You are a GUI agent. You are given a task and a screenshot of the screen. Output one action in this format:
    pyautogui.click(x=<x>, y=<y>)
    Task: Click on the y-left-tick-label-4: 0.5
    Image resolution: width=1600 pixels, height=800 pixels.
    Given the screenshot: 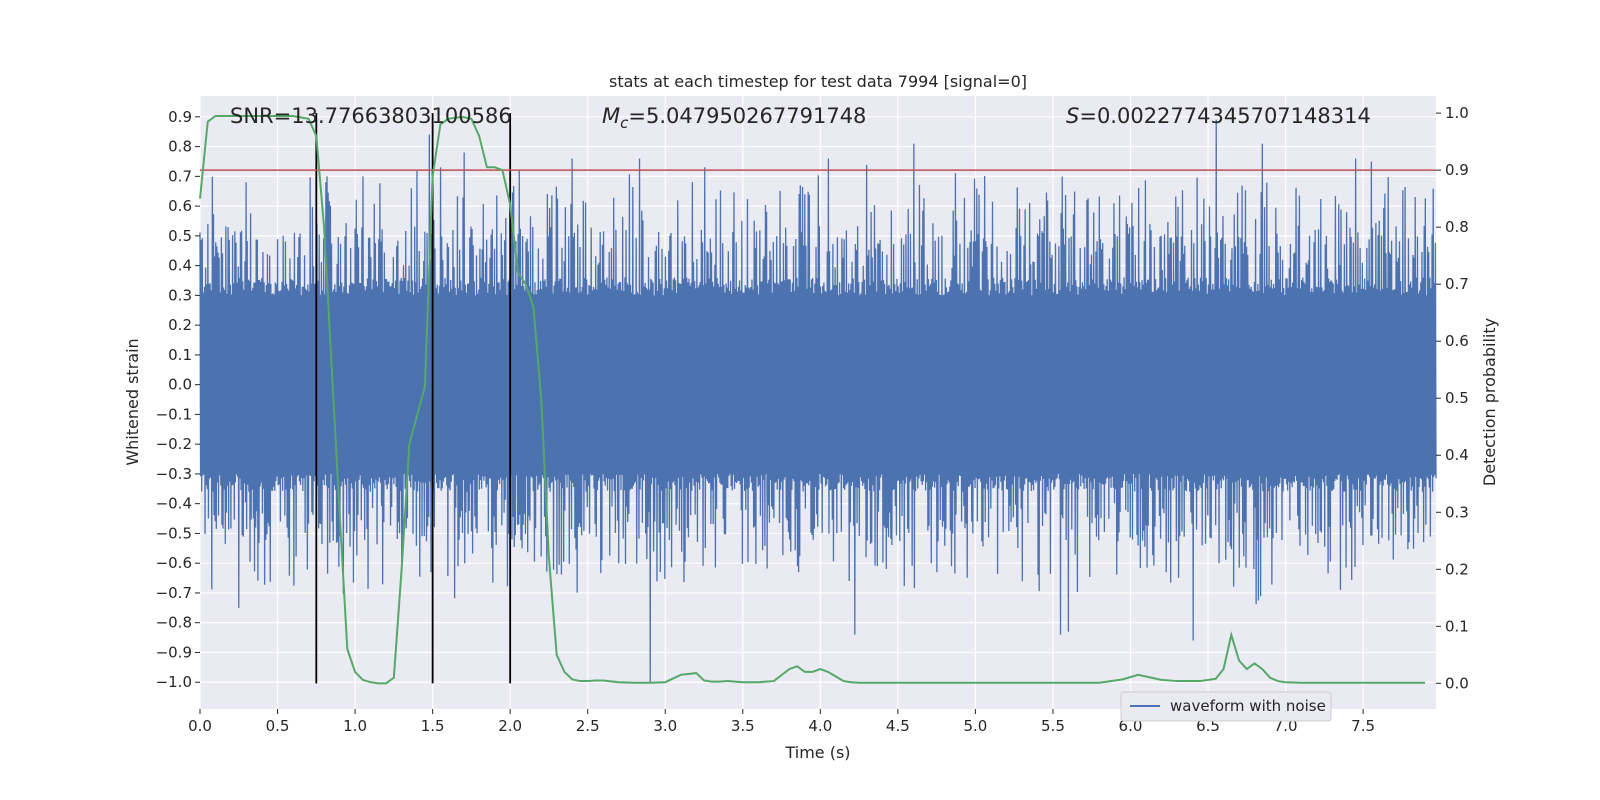 What is the action you would take?
    pyautogui.click(x=180, y=236)
    